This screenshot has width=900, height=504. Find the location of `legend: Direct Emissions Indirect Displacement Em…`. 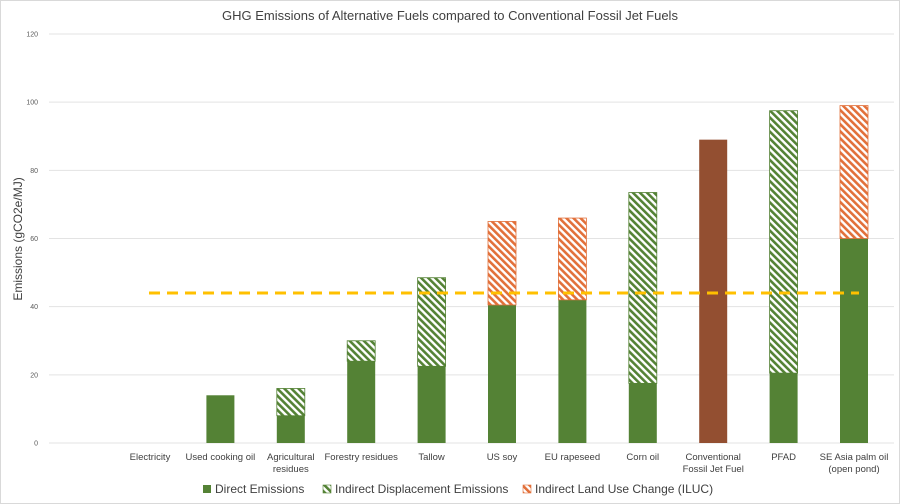

legend: Direct Emissions Indirect Displacement Em… is located at coordinates (458, 489).